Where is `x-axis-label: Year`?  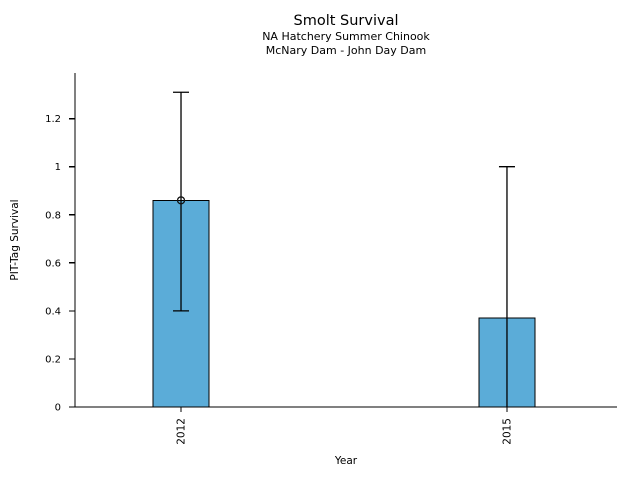
x-axis-label: Year is located at coordinates (346, 461).